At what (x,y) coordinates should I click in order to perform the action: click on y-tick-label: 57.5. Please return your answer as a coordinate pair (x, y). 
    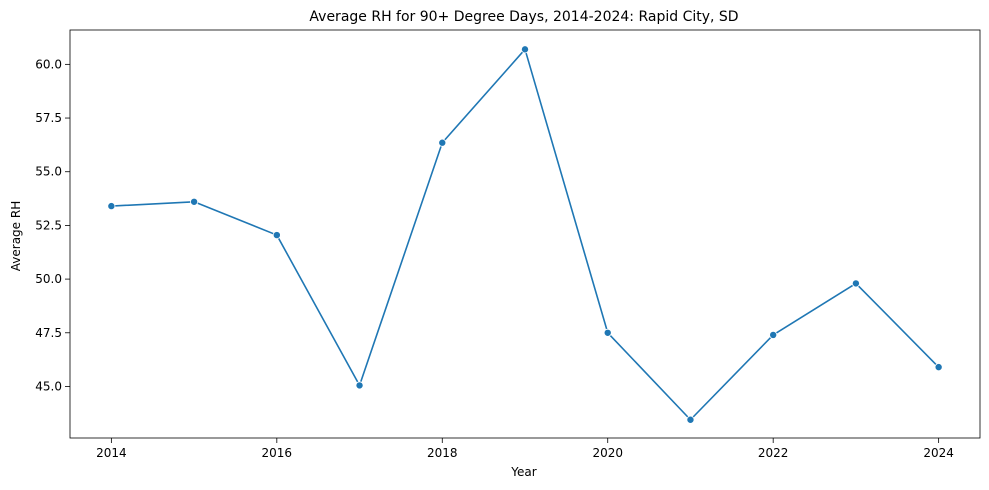
    Looking at the image, I should click on (48, 118).